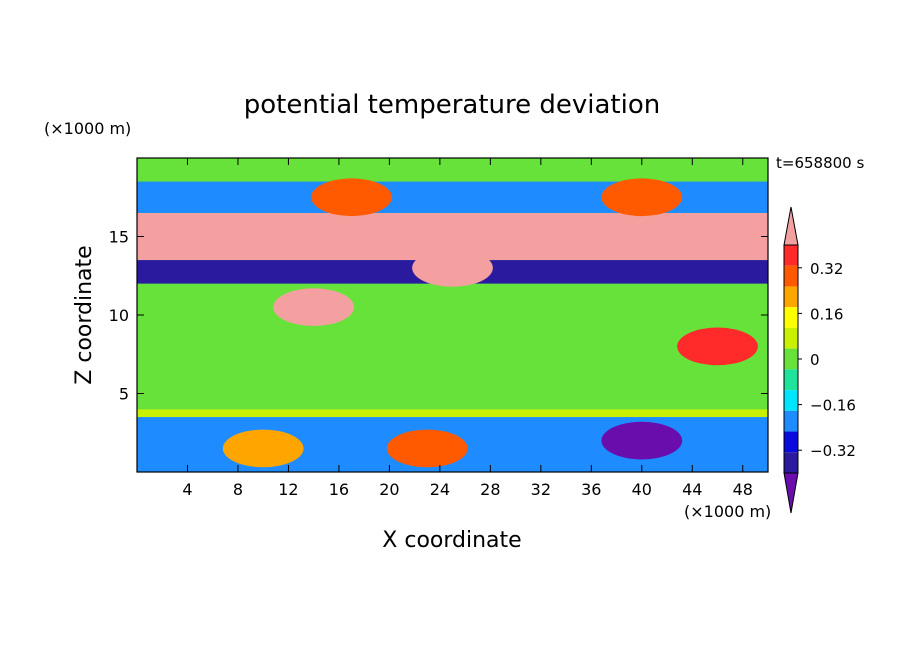 The image size is (904, 654). I want to click on x-axis-title: X coordinate, so click(451, 540).